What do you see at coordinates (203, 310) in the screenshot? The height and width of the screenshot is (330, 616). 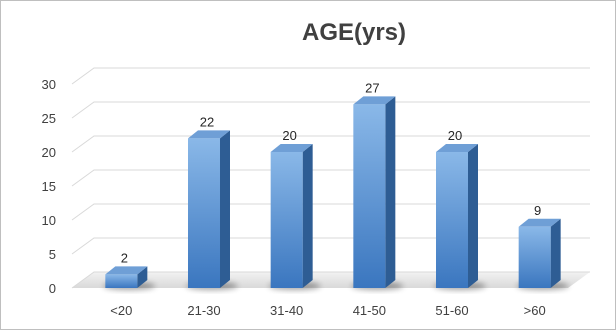 I see `x-tick-label: 21-30` at bounding box center [203, 310].